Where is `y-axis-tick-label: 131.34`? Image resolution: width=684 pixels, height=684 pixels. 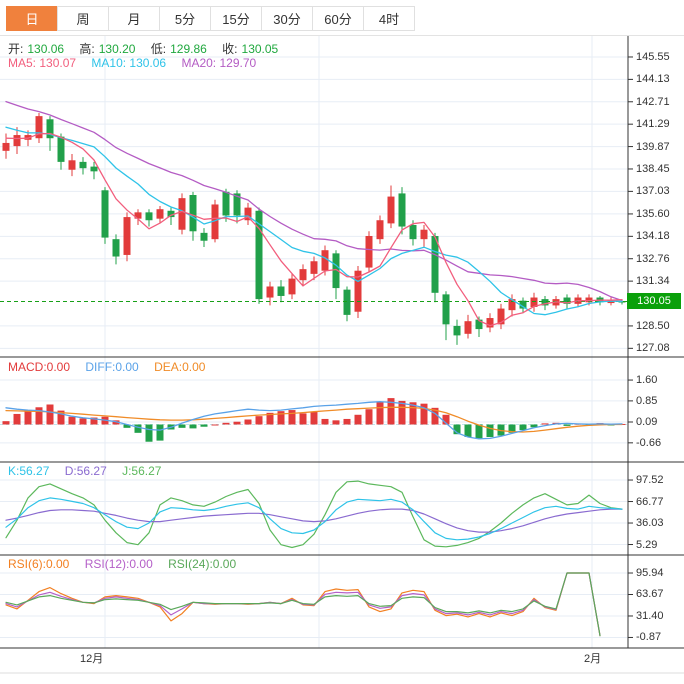 y-axis-tick-label: 131.34 is located at coordinates (653, 281).